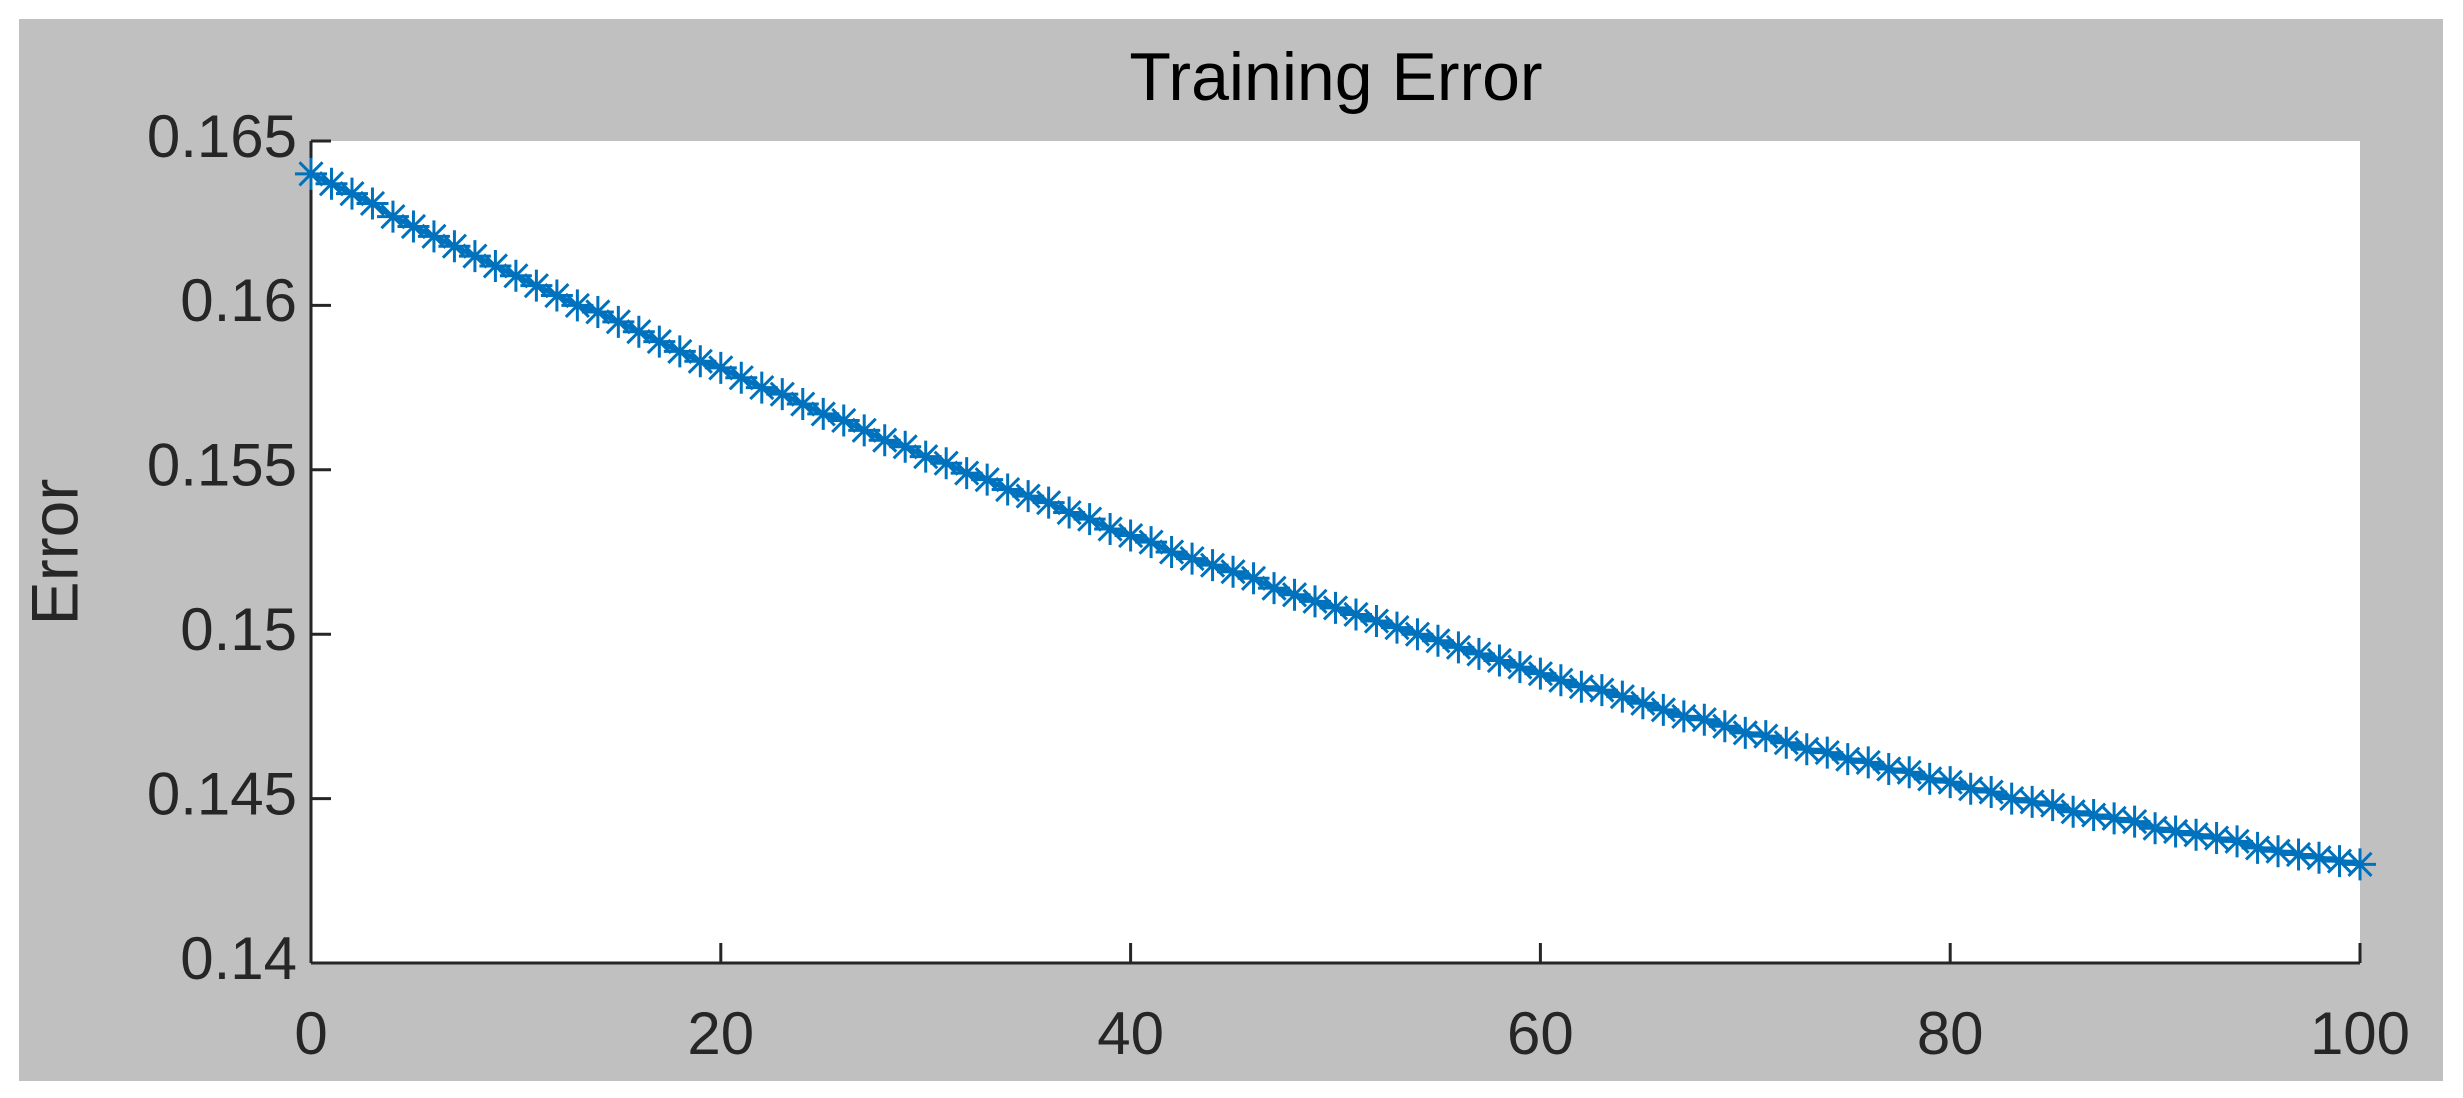 This screenshot has height=1098, width=2463. What do you see at coordinates (310, 1033) in the screenshot?
I see `x-tick-label: 0` at bounding box center [310, 1033].